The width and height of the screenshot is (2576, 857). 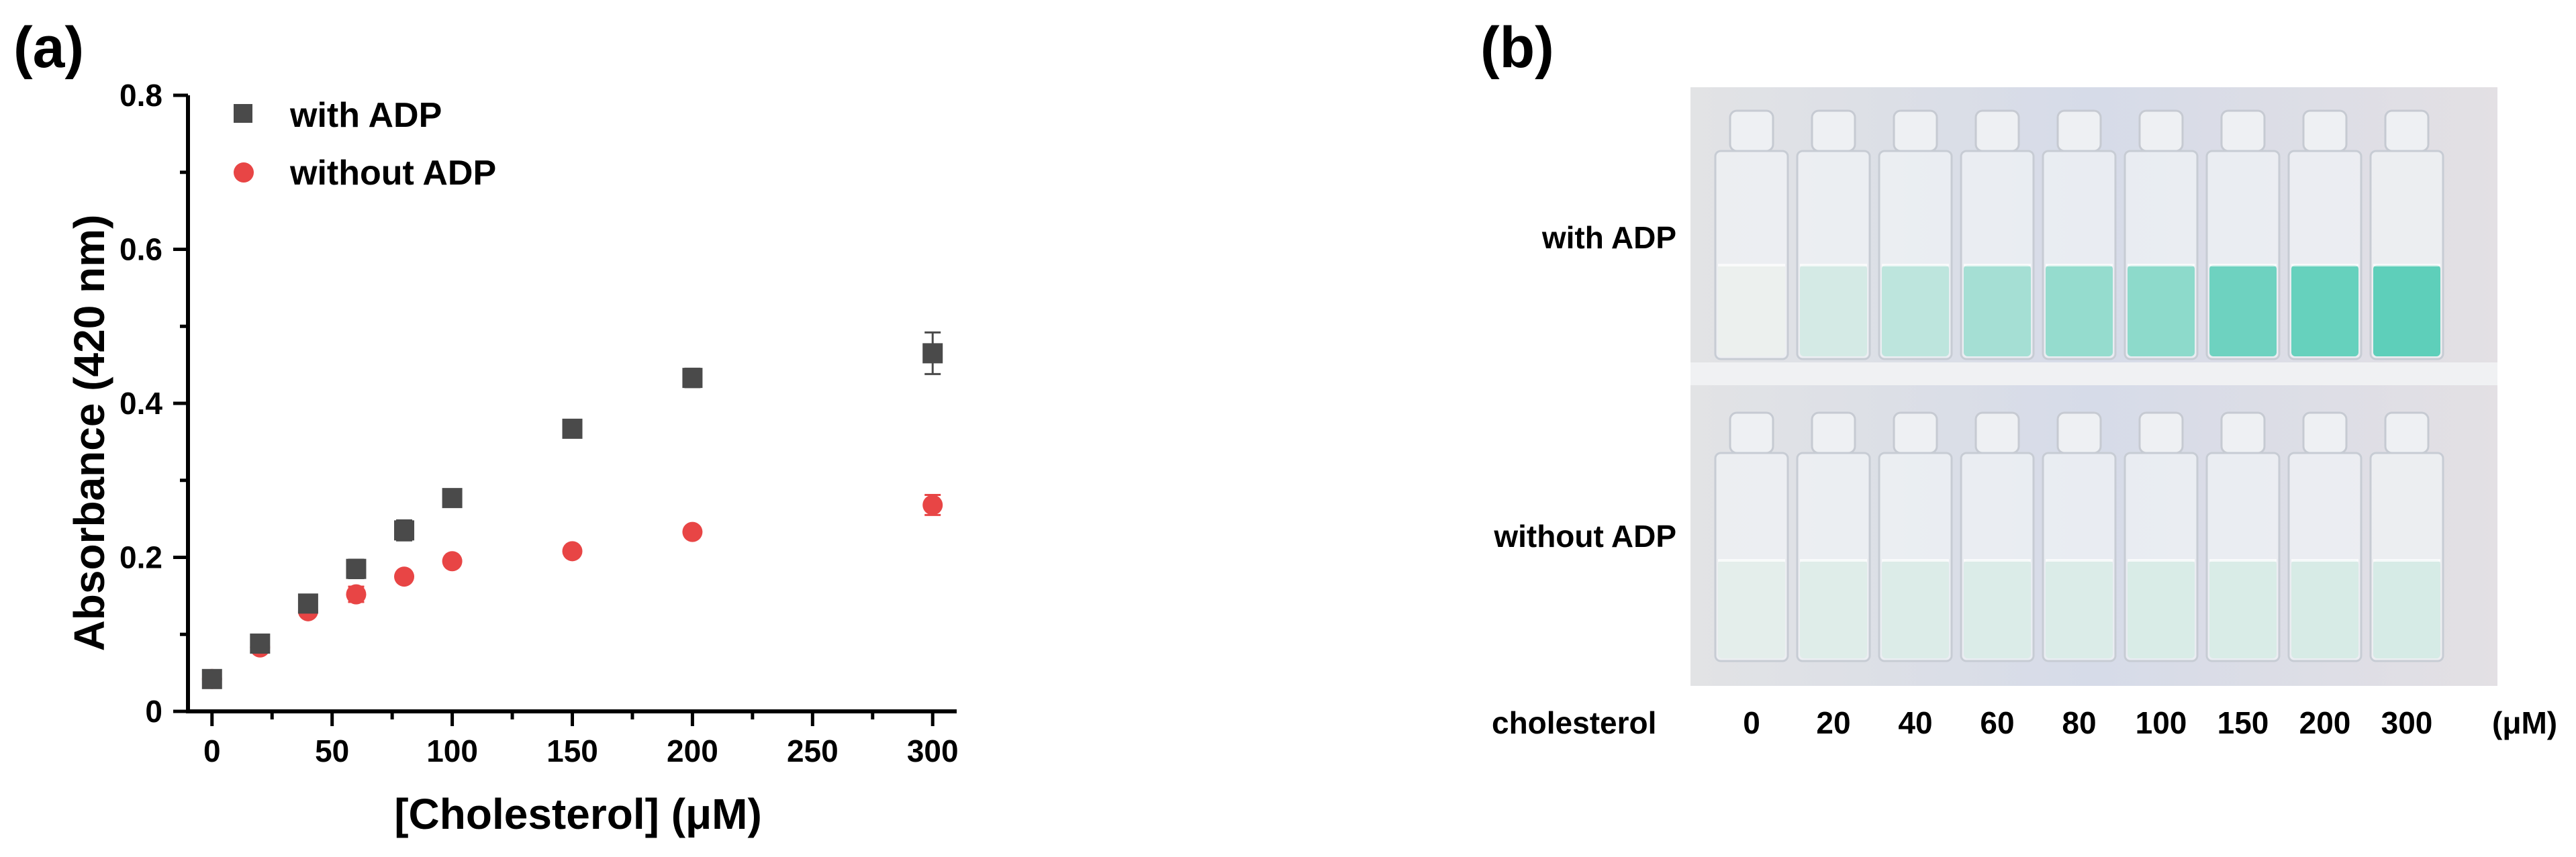 I want to click on y-tick-label: 0.4, so click(x=141, y=404).